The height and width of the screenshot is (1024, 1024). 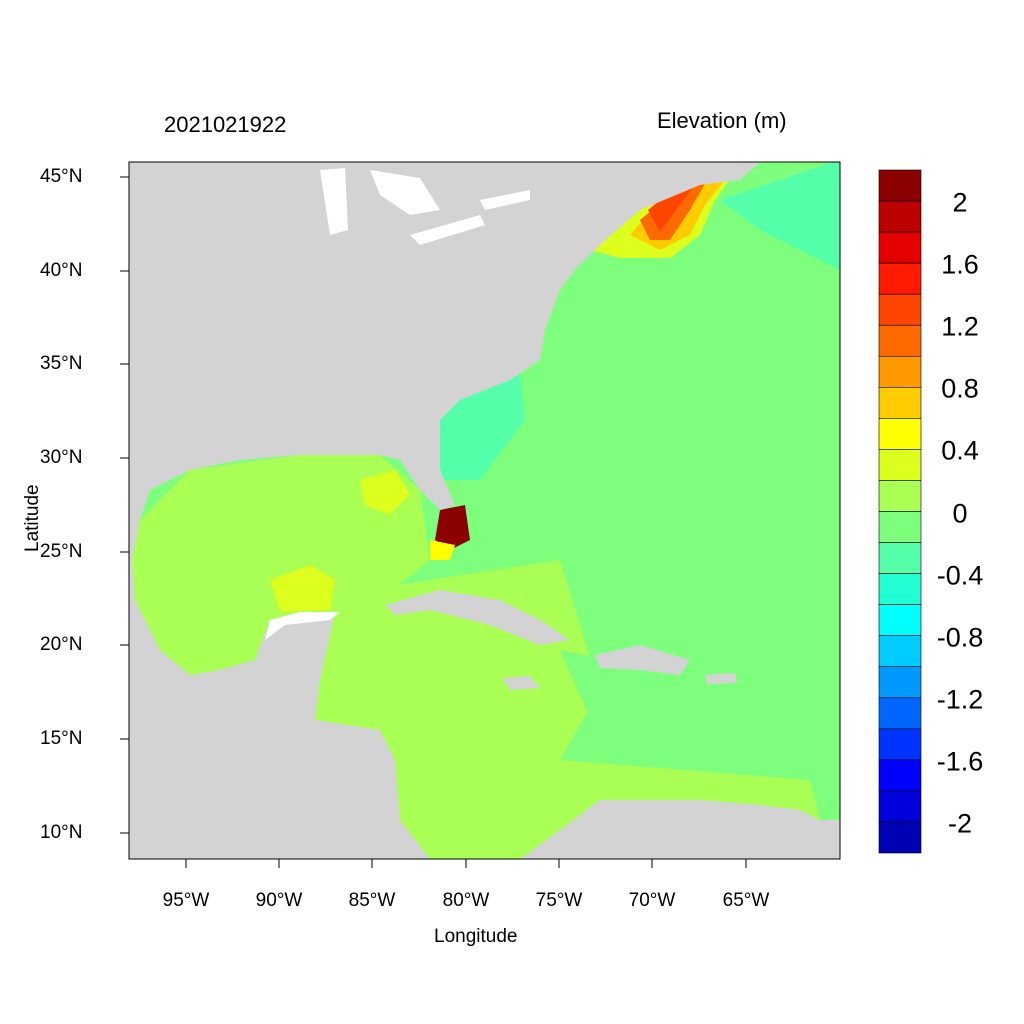 What do you see at coordinates (225, 124) in the screenshot?
I see `timestamp-title: 2021021922` at bounding box center [225, 124].